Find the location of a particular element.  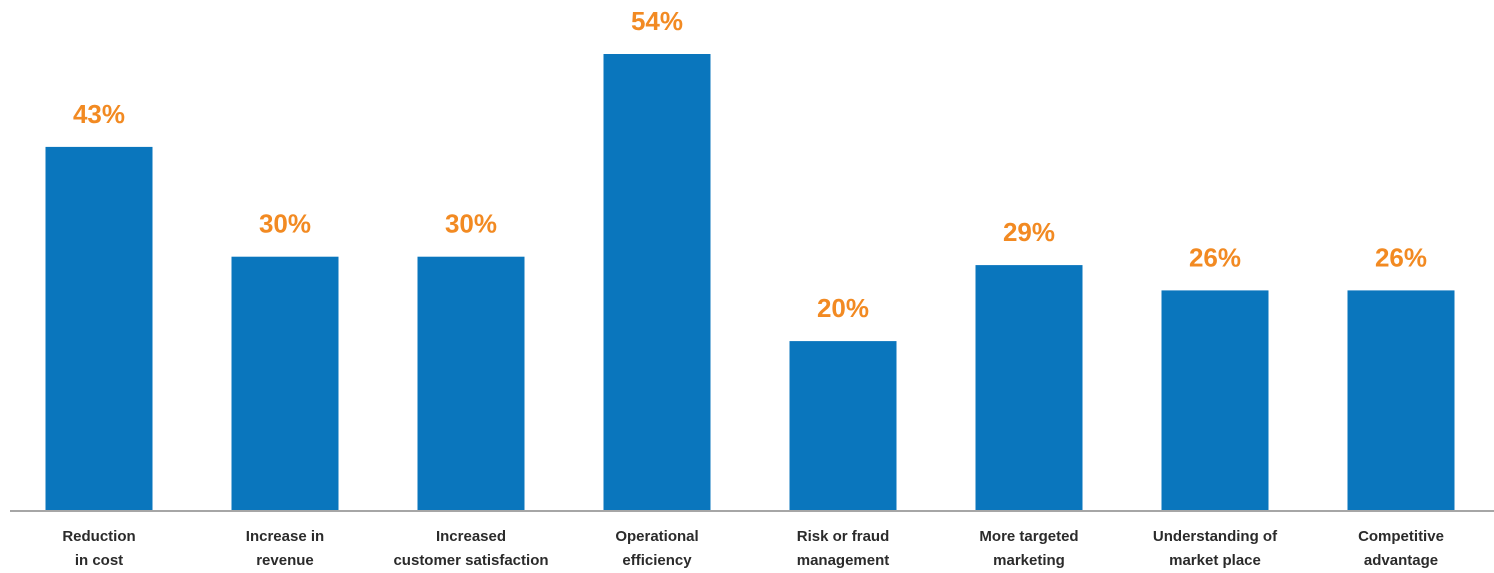

category-label-line: efficiency is located at coordinates (657, 560).